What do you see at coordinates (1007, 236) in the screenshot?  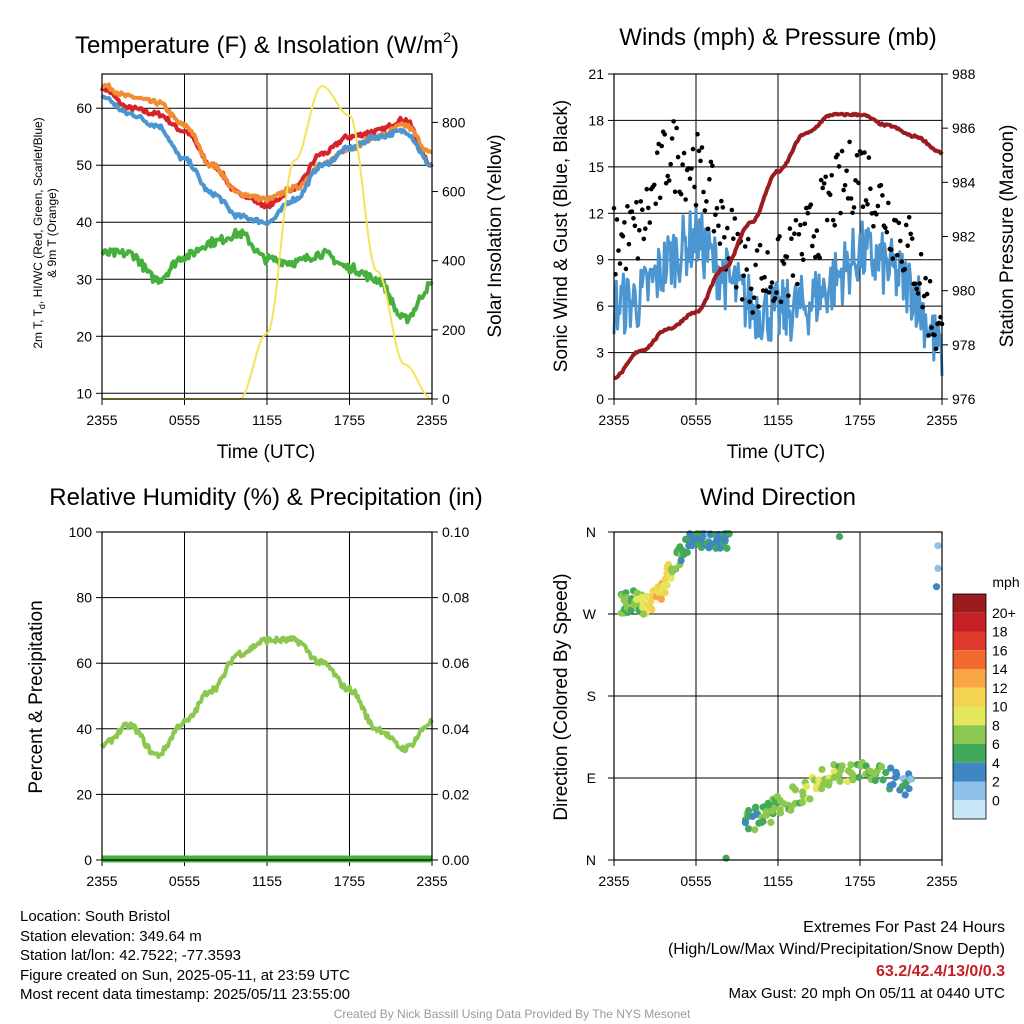 I see `wind-y2label: Station Pressure (Maroon)` at bounding box center [1007, 236].